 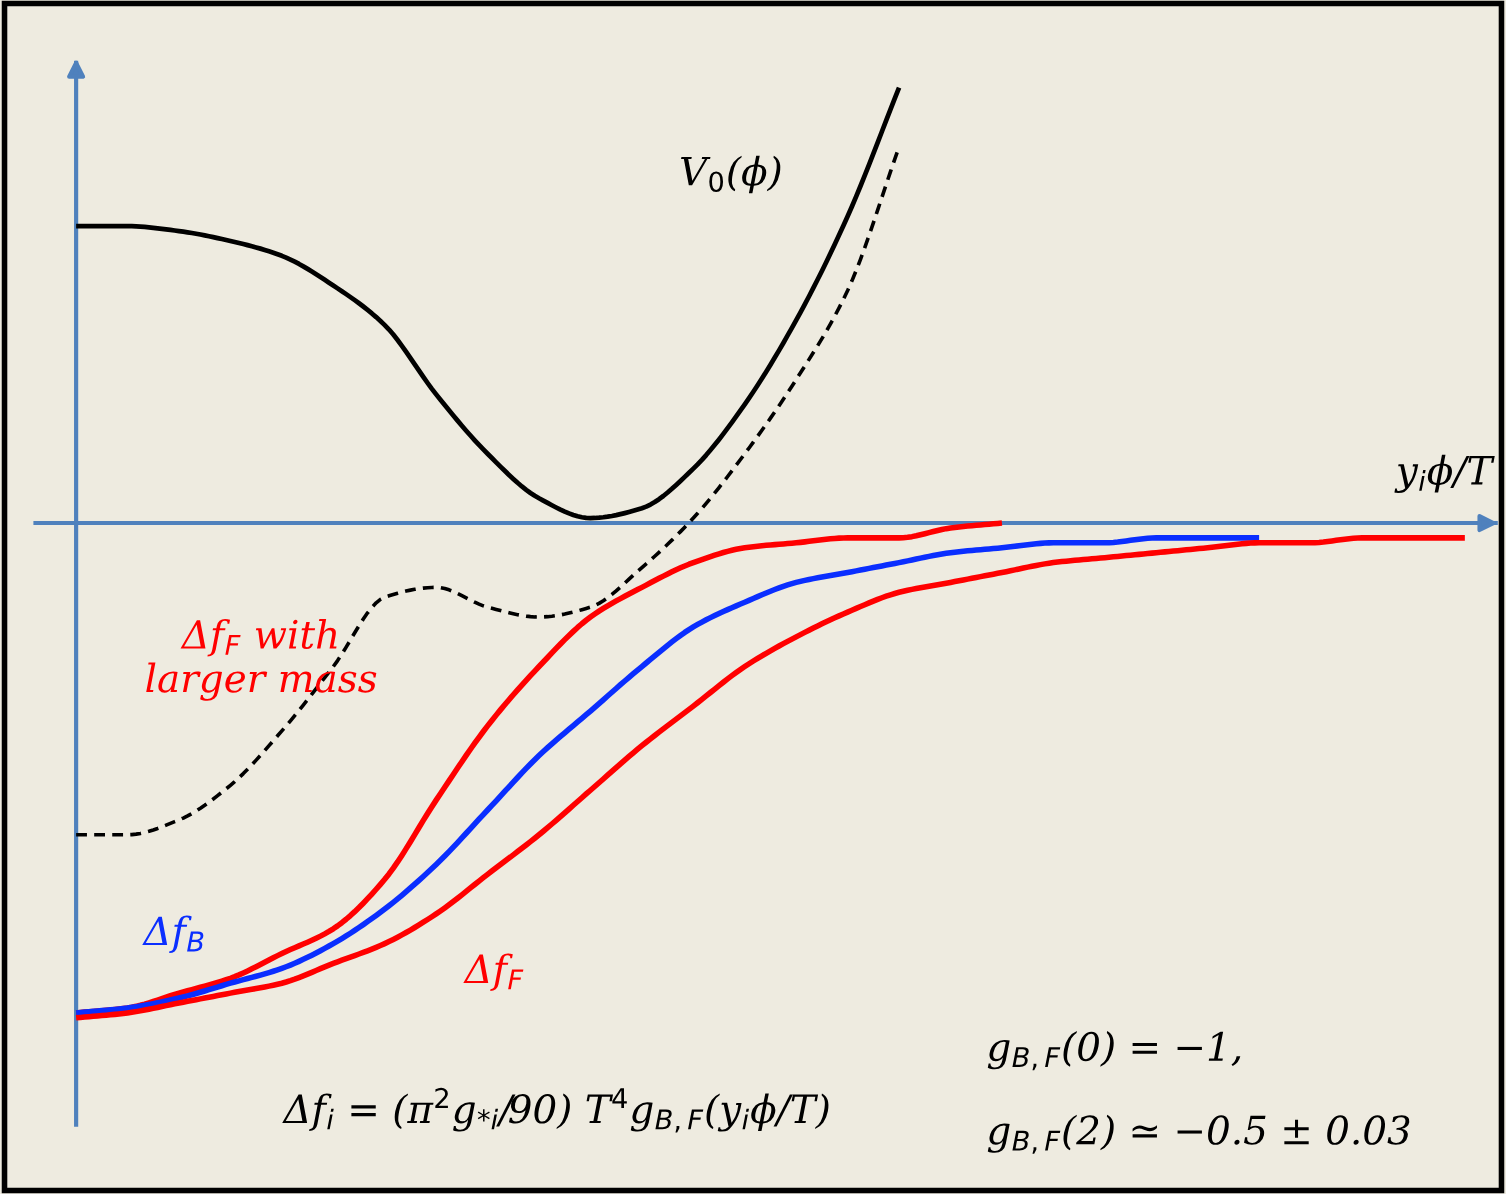 I want to click on text: Δf$_{i}$ = (π$^{2}$g$_{*i}$/90) T$^{4}$g$_{B,F}$(y$_{i}$ϕ/T), so click(x=555, y=1110).